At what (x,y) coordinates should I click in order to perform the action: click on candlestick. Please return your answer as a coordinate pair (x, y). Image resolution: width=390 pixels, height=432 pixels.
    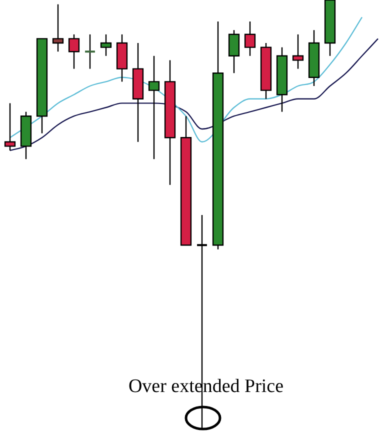
    Looking at the image, I should click on (90, 52).